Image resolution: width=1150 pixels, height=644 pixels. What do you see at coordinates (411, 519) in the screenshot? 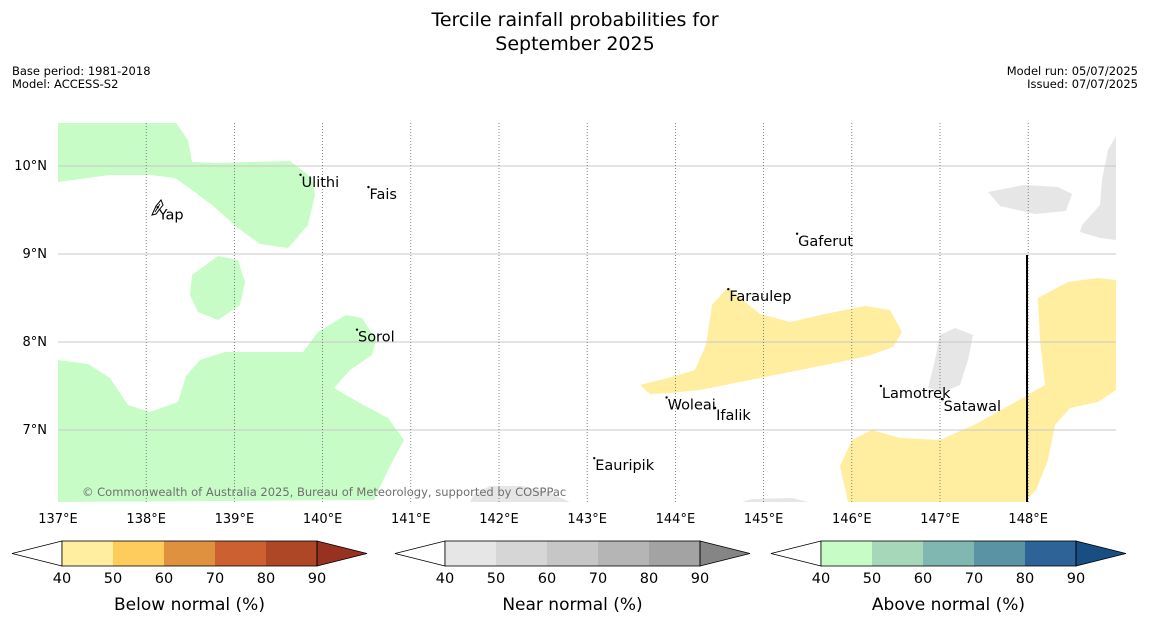
I see `lon-tick-label: 141°E` at bounding box center [411, 519].